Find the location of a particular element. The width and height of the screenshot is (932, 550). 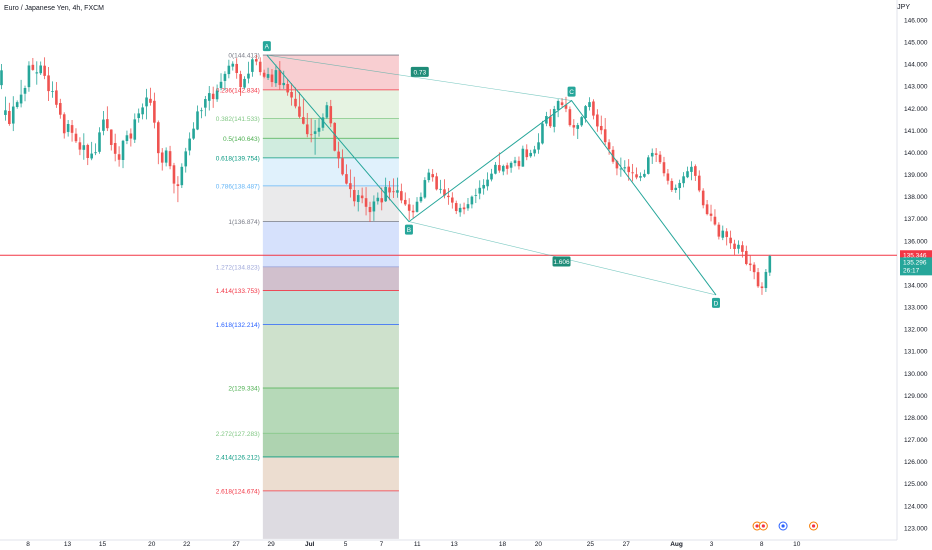

y-tick-label: 136.000 is located at coordinates (916, 241).